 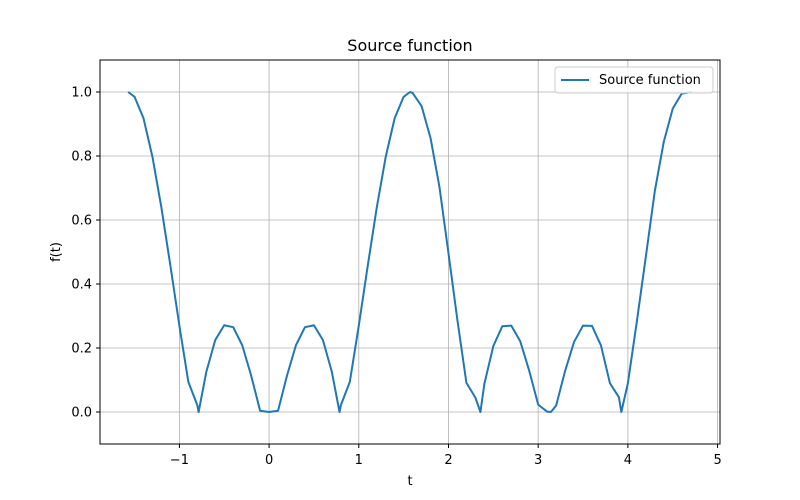 What do you see at coordinates (81, 349) in the screenshot?
I see `y-tick-label: 0.2` at bounding box center [81, 349].